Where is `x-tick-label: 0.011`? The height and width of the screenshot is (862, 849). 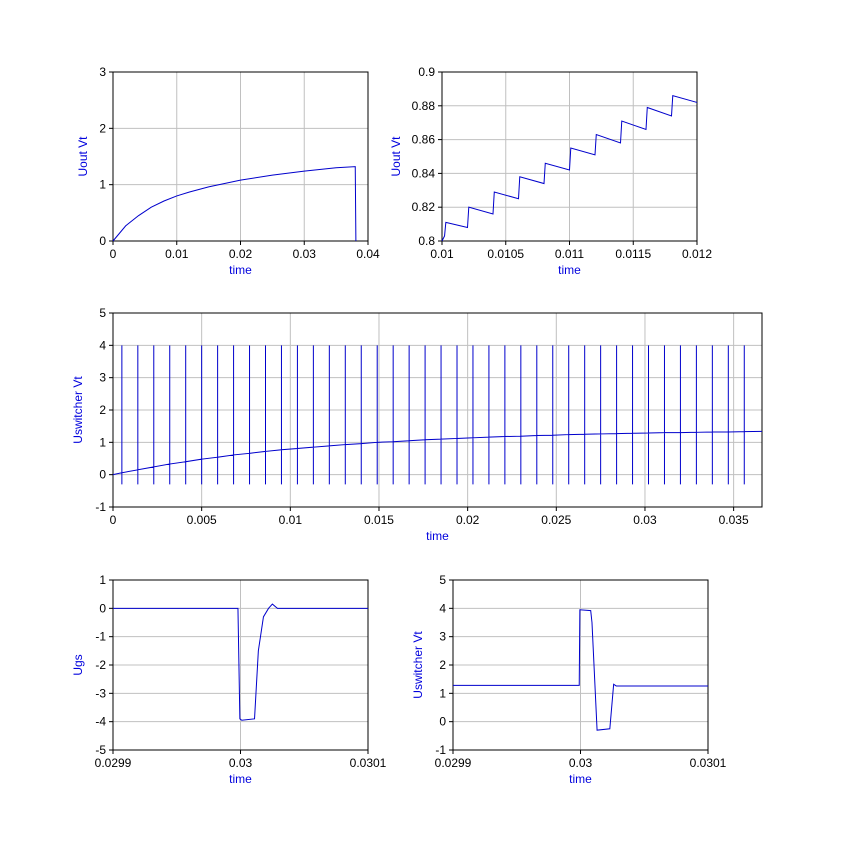 x-tick-label: 0.011 is located at coordinates (569, 254).